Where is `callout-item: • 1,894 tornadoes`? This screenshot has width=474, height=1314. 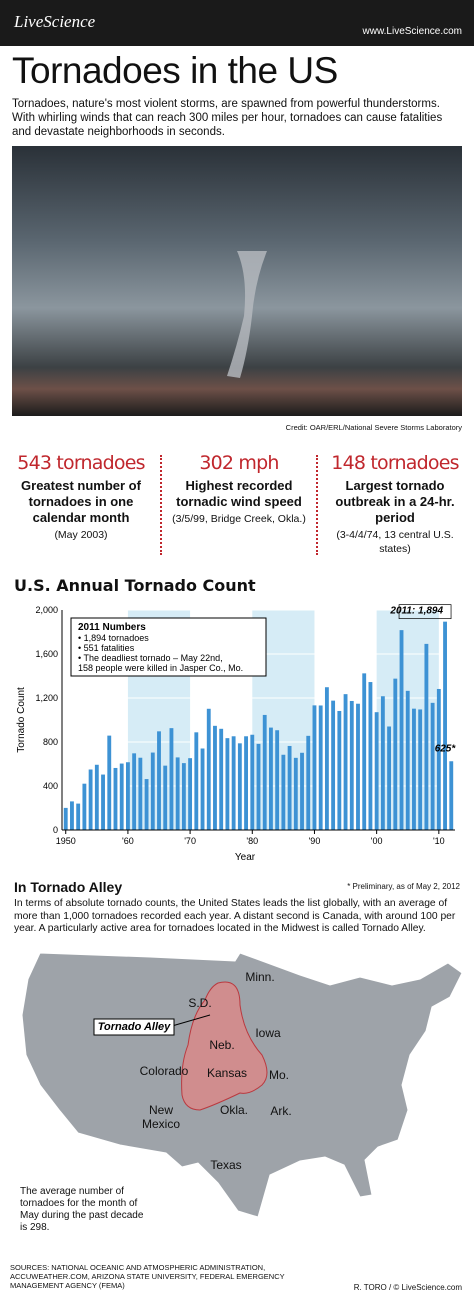 callout-item: • 1,894 tornadoes is located at coordinates (113, 638).